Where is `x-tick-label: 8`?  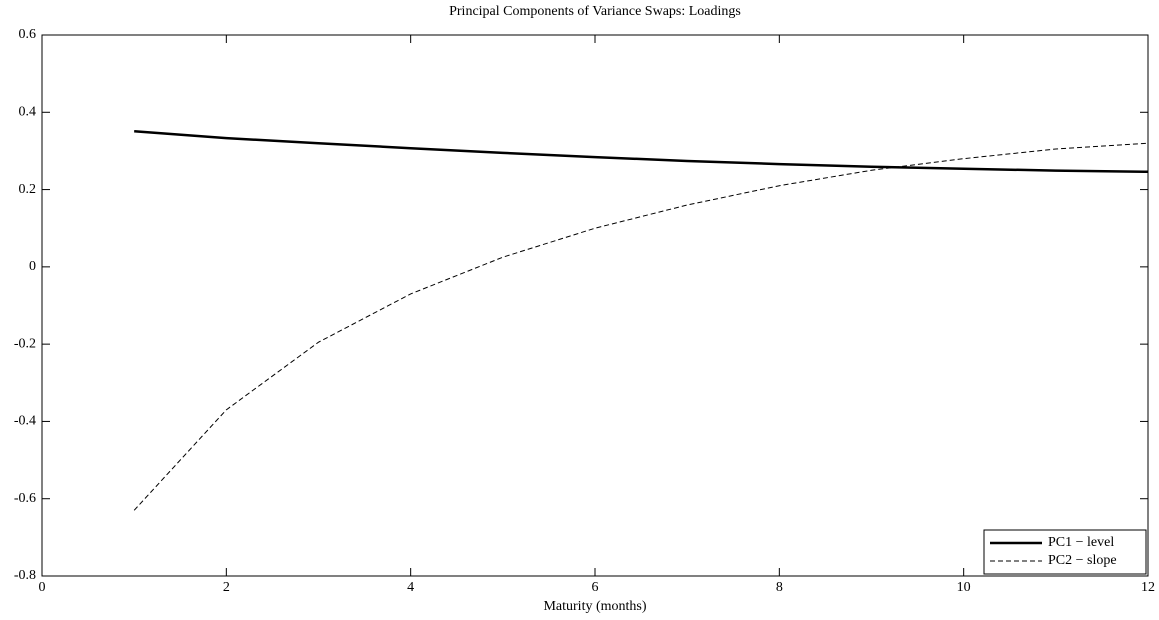 x-tick-label: 8 is located at coordinates (779, 587).